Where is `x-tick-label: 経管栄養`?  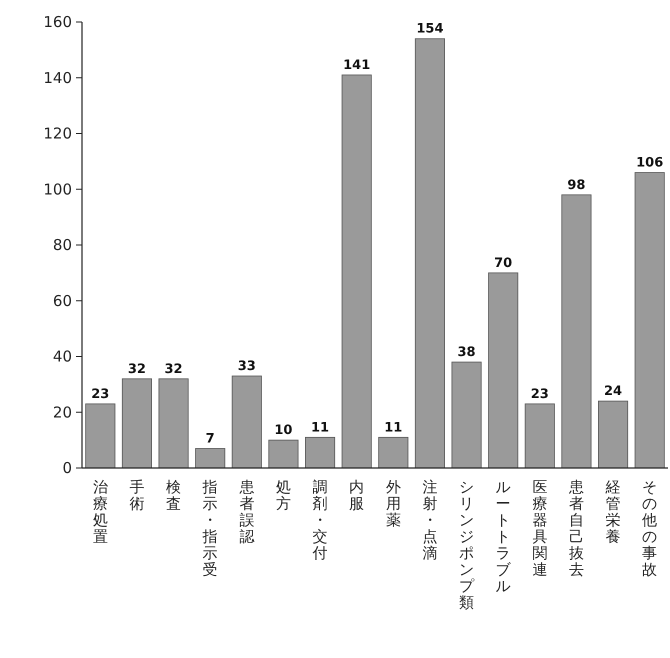 x-tick-label: 経管栄養 is located at coordinates (612, 512).